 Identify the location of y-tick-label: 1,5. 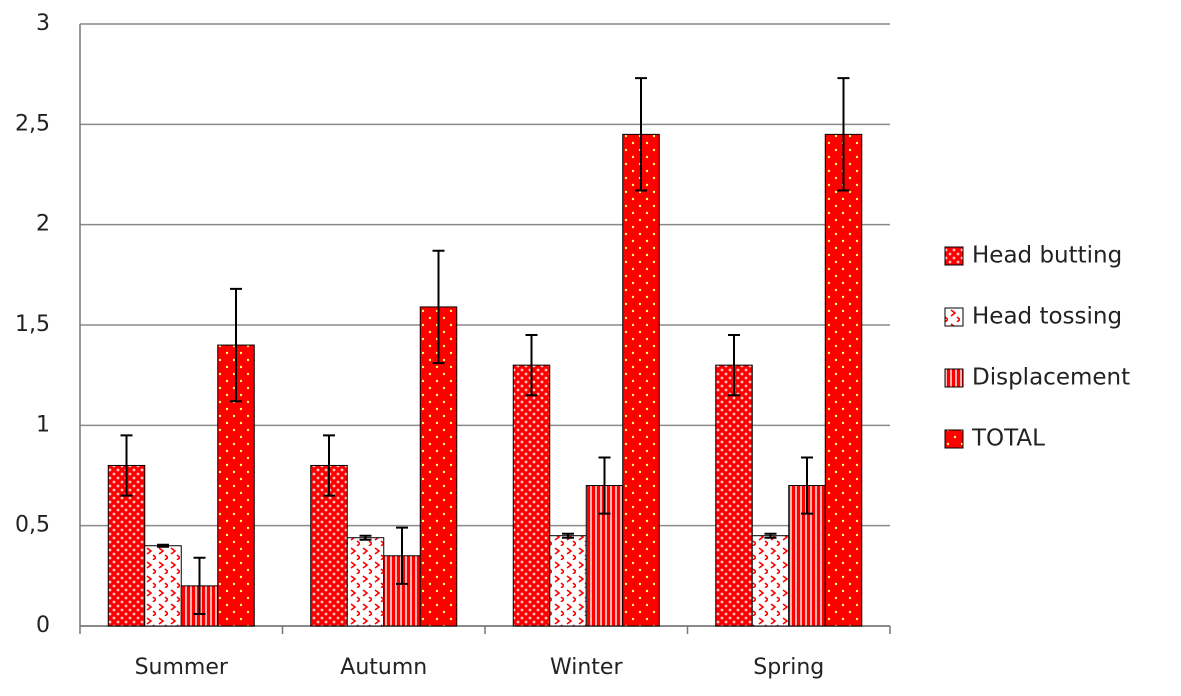
(32, 324).